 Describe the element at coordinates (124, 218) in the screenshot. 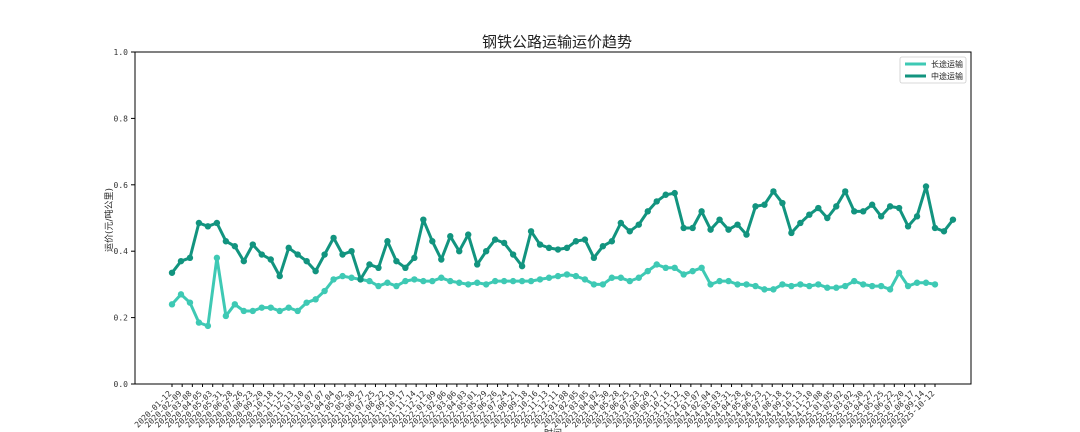

I see `y-axis: 0.0 0.2 0.4 0.6 0.8 1.0` at that location.